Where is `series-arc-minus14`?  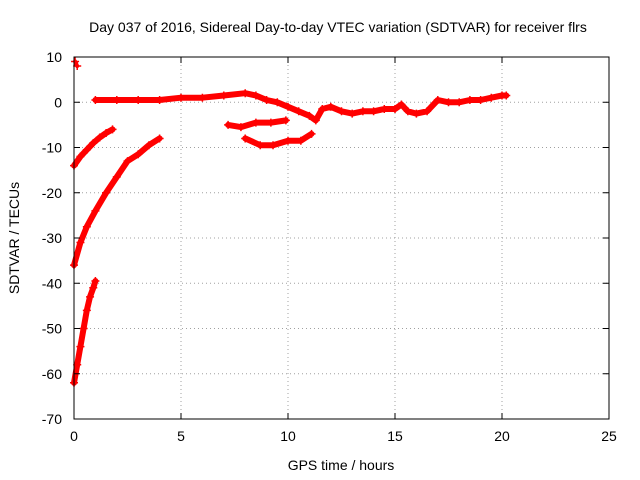
series-arc-minus14 is located at coordinates (93, 147).